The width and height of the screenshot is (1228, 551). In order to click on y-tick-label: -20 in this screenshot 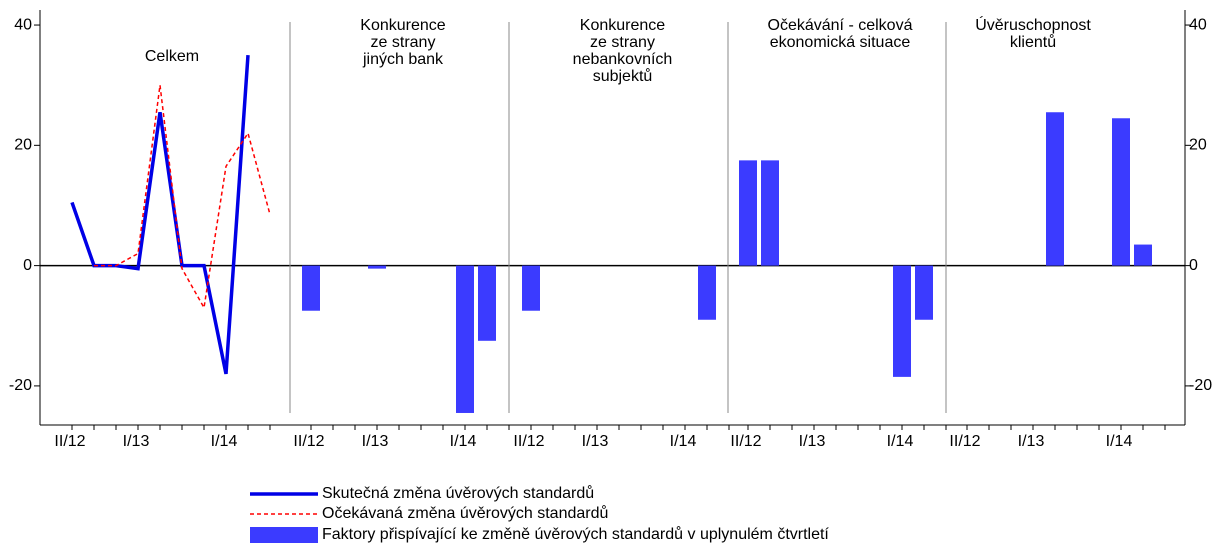, I will do `click(20, 385)`.